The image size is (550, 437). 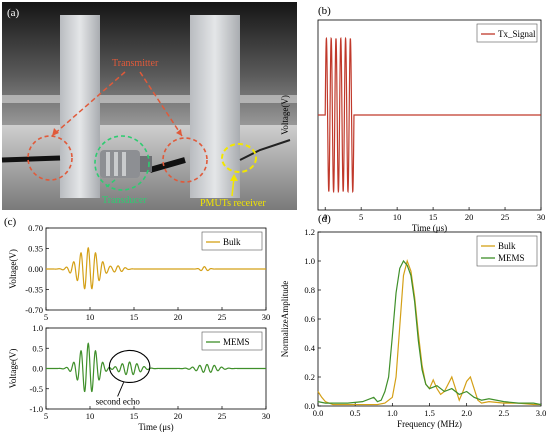 I want to click on cable-middle, so click(x=167, y=165).